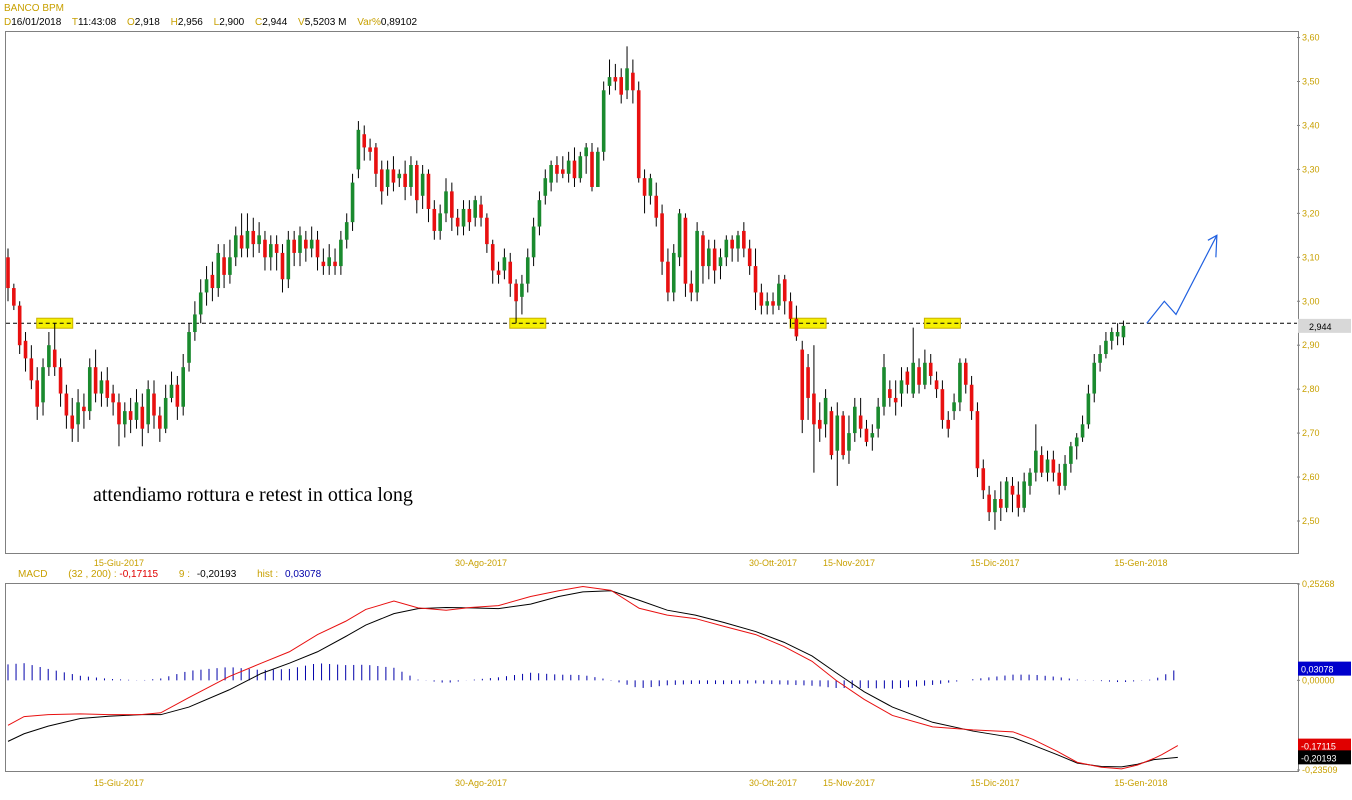 This screenshot has width=1352, height=800. I want to click on macd-tick-label: -0,23509, so click(1320, 770).